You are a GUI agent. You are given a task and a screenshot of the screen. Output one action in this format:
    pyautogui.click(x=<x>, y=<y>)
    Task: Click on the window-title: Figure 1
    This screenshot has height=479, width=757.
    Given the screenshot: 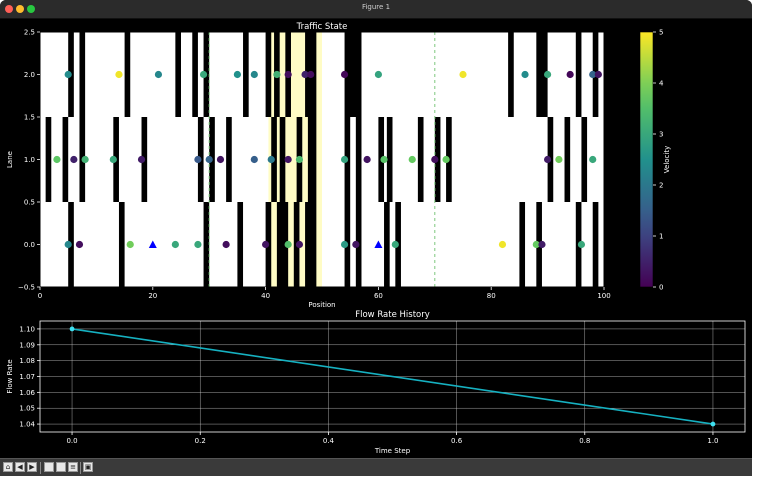 What is the action you would take?
    pyautogui.click(x=376, y=7)
    